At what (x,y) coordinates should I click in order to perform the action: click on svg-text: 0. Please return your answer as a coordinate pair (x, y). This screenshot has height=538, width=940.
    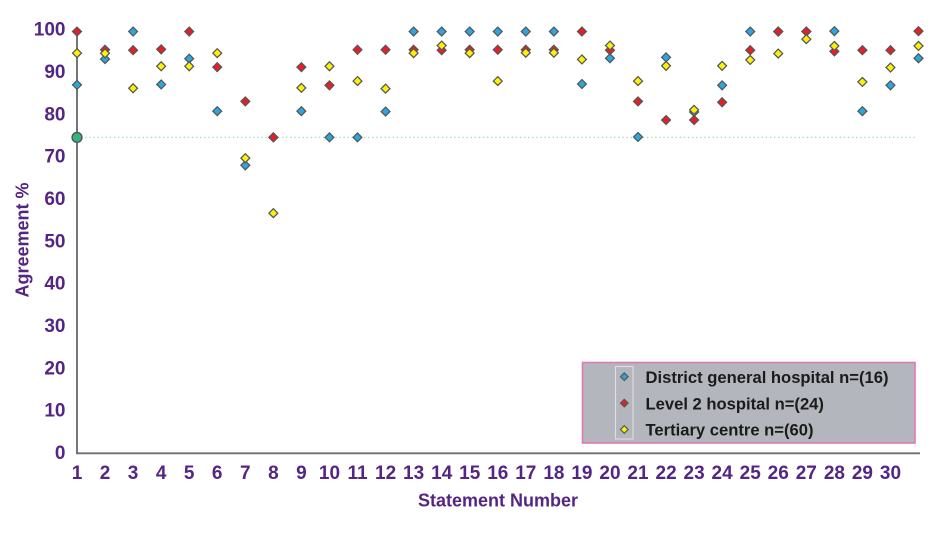
    Looking at the image, I should click on (60, 453).